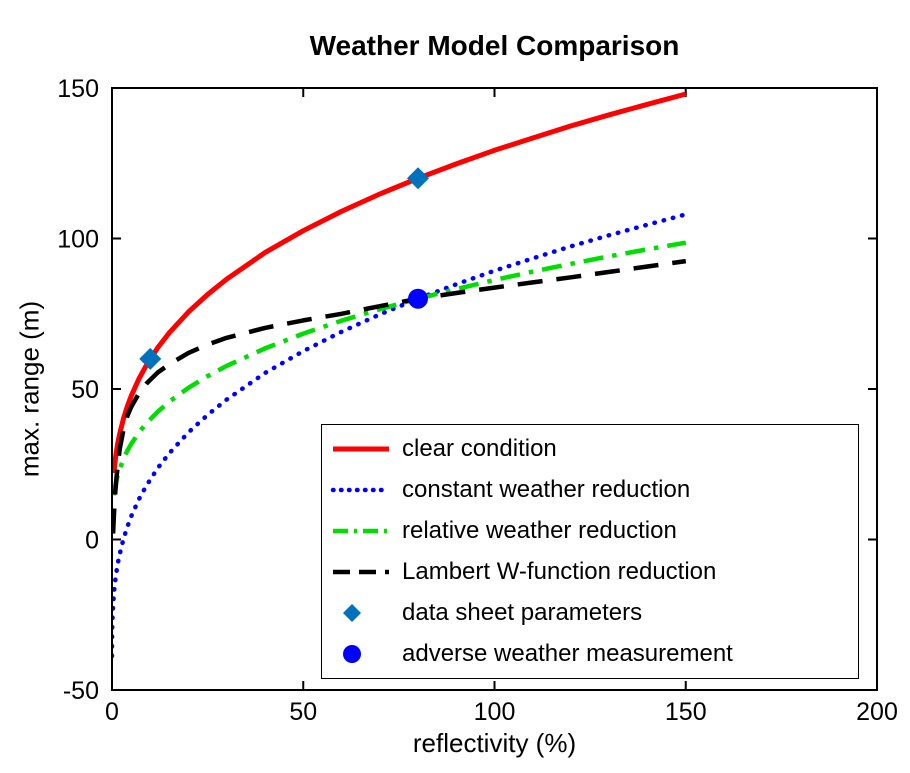 The image size is (910, 773). I want to click on marker-circle-adverse-weather-measurement, so click(418, 298).